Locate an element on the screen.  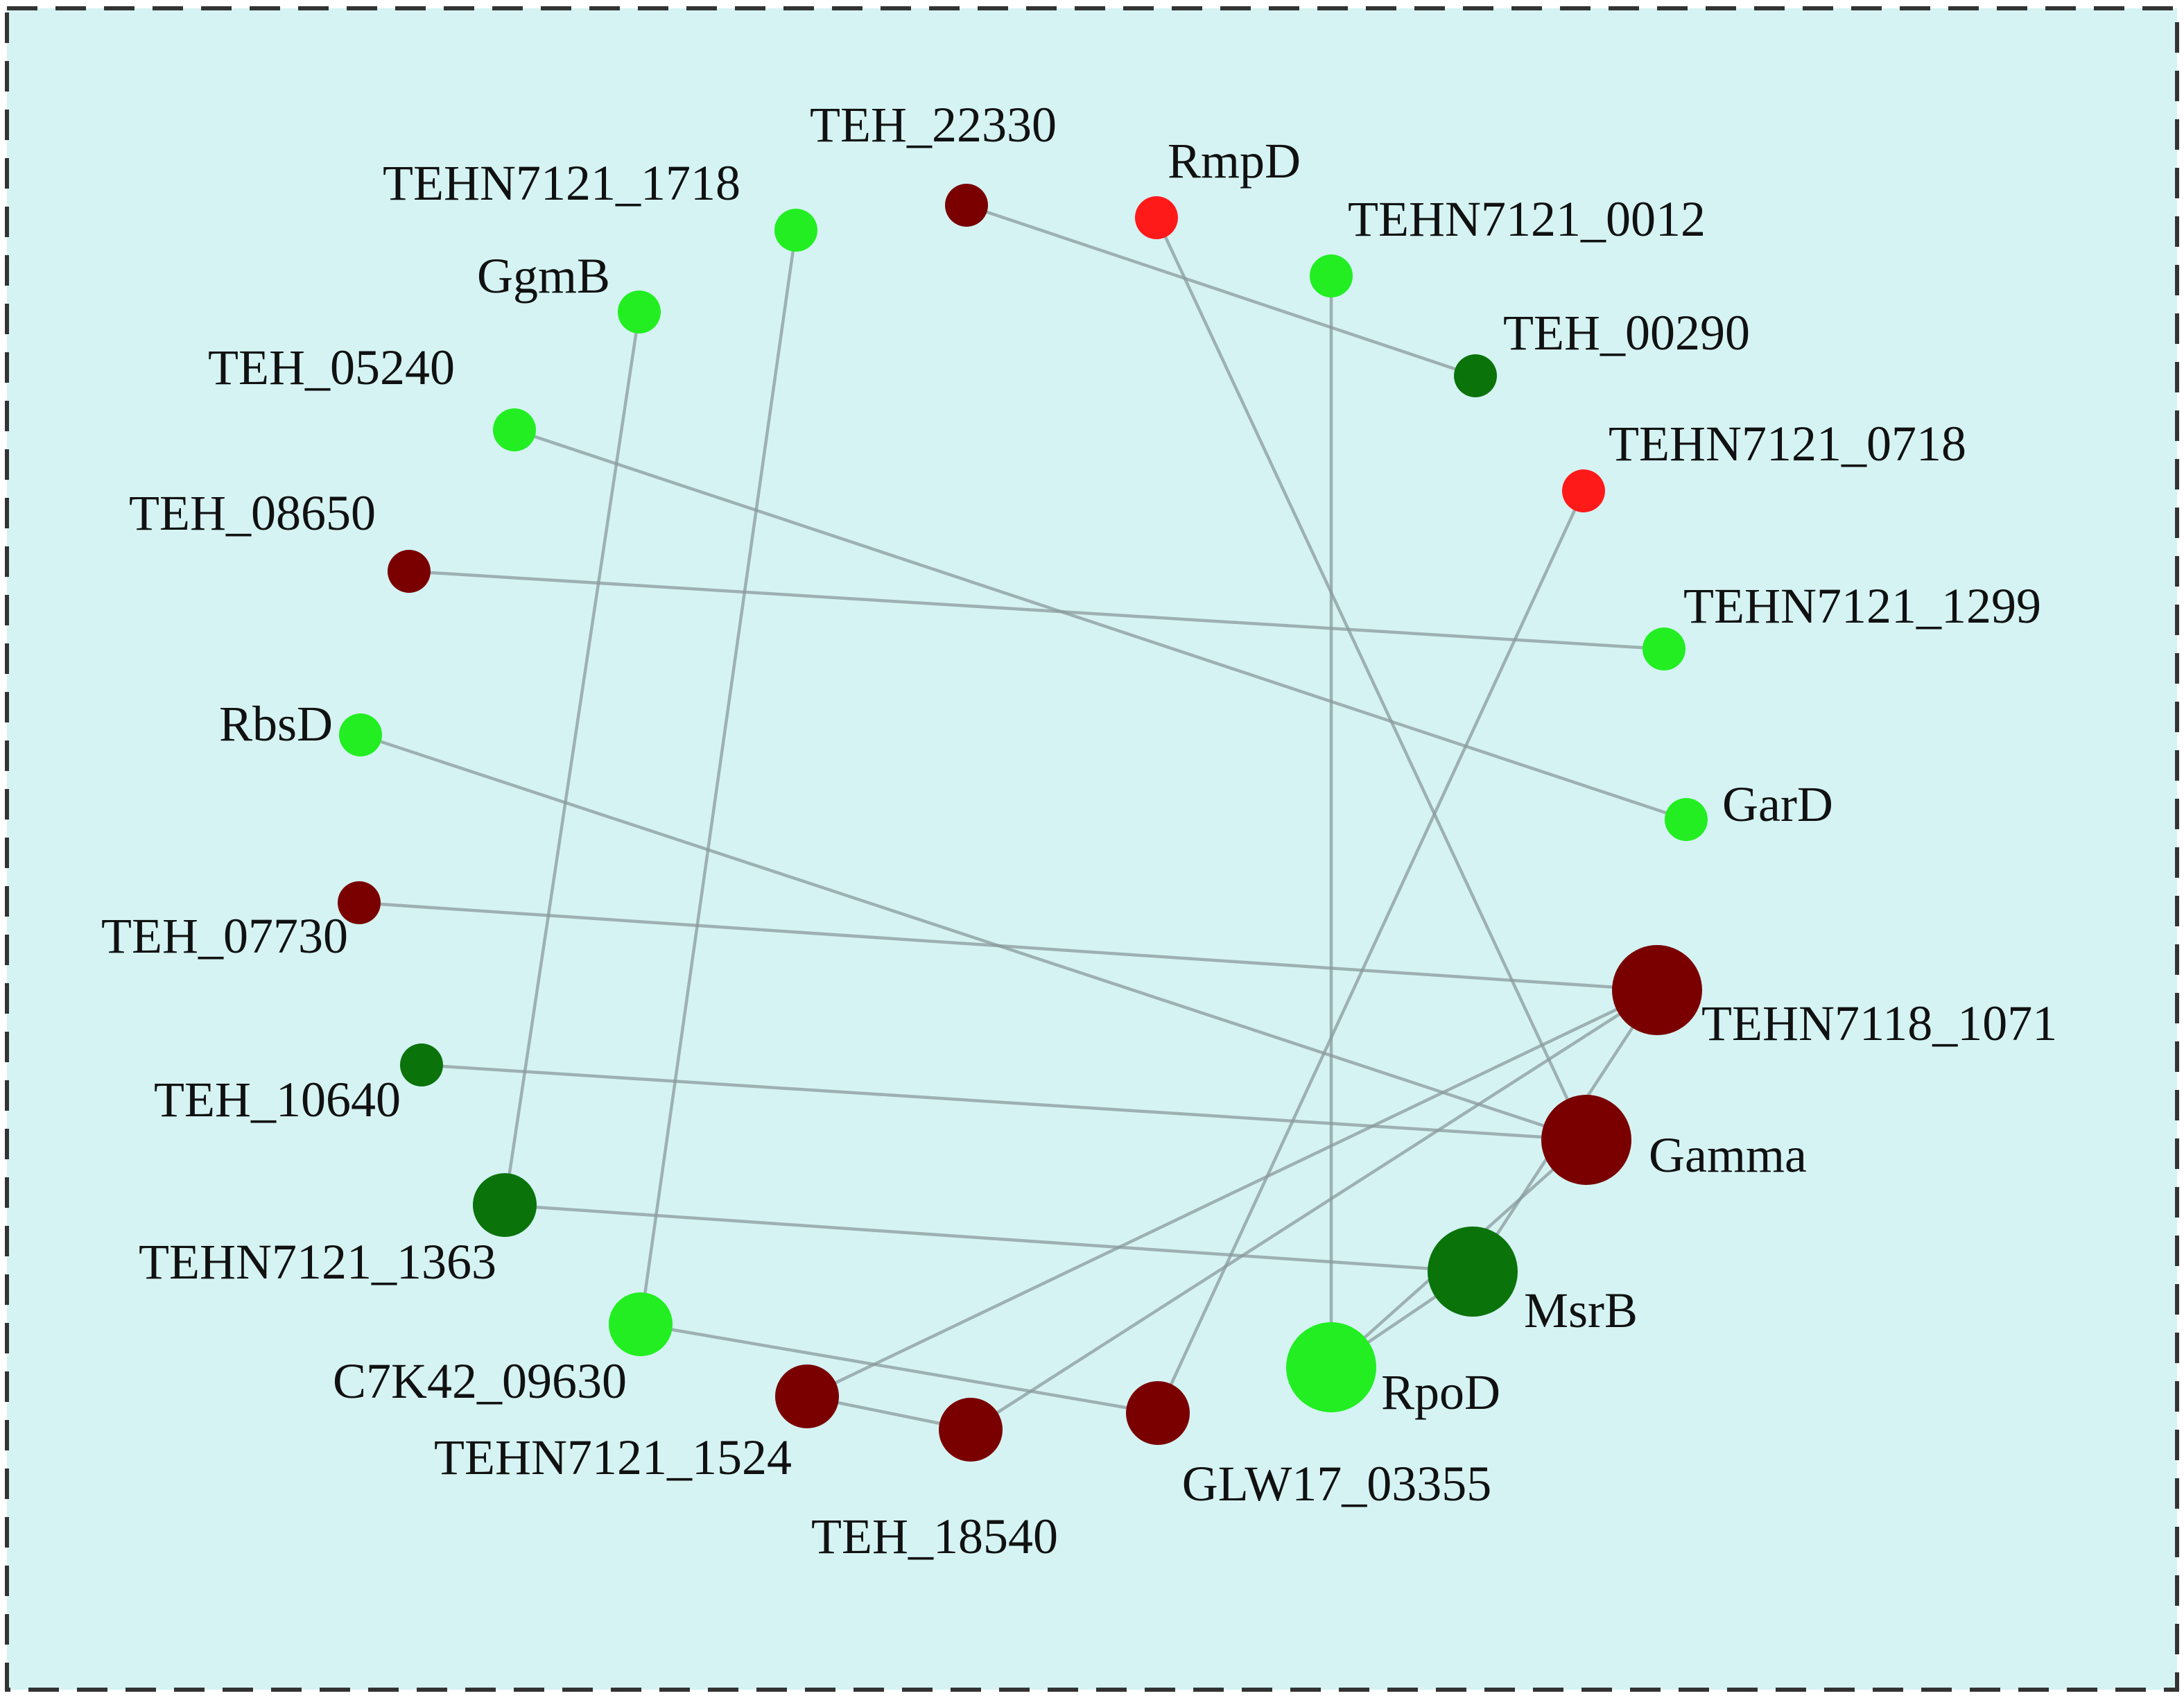
node-label-tehn7121-0012: TEHN7121_0012 is located at coordinates (1527, 219).